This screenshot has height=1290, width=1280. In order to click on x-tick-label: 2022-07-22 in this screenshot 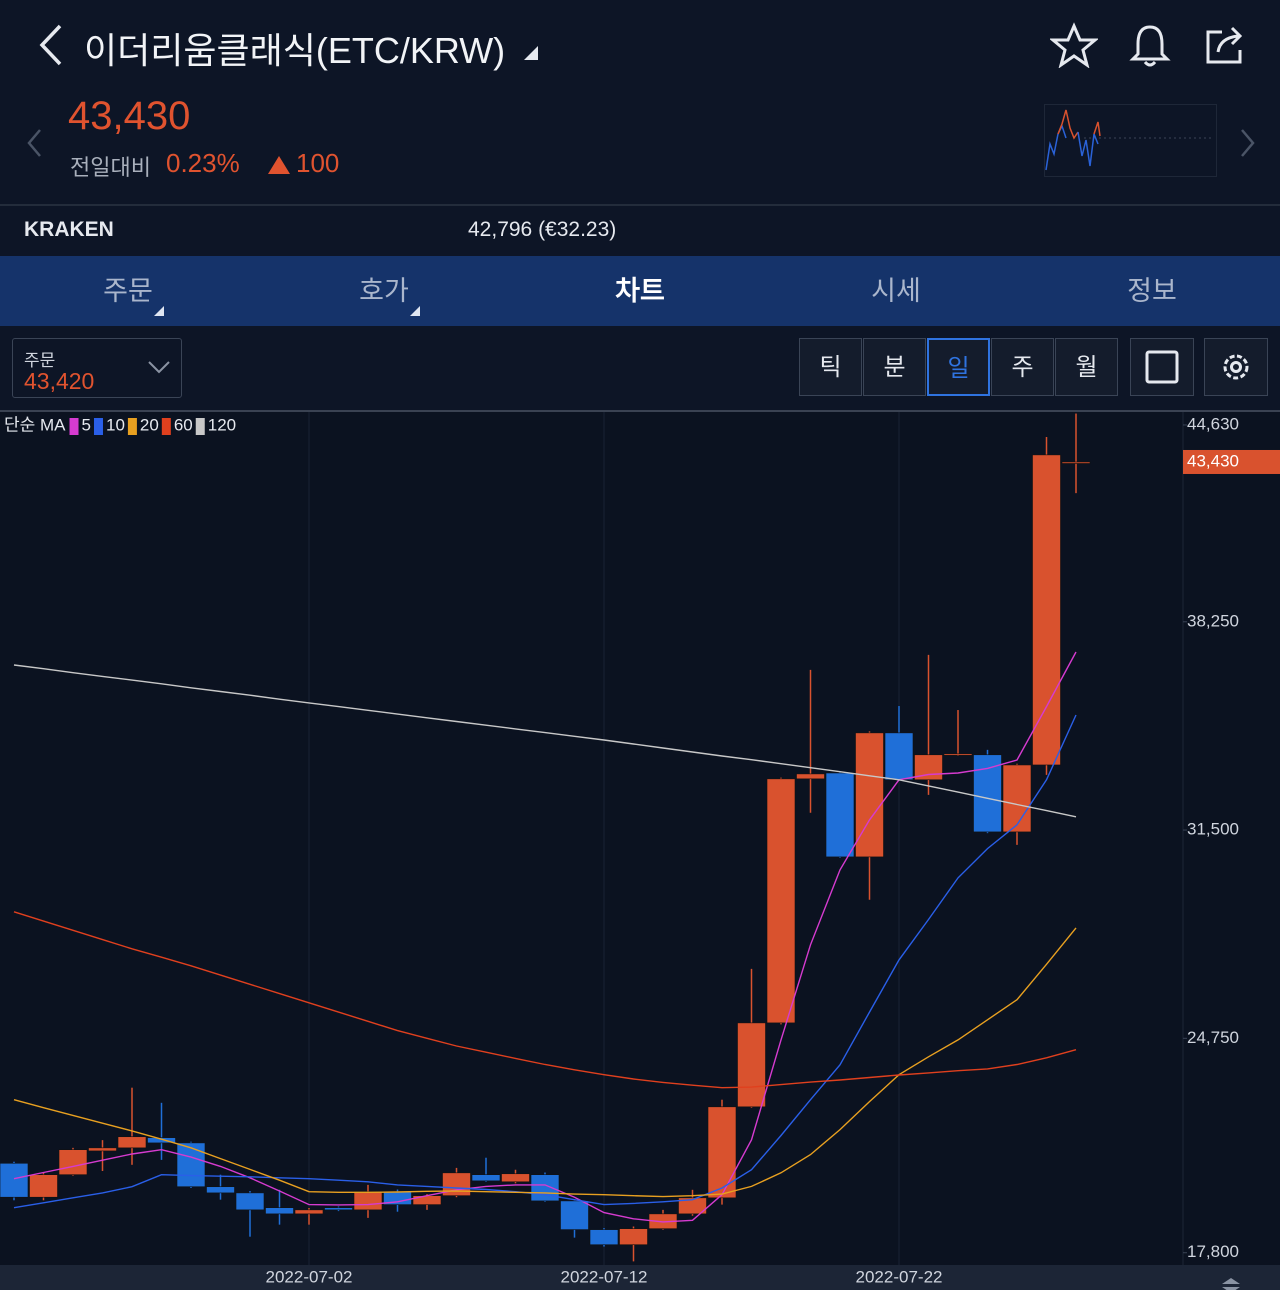, I will do `click(899, 1276)`.